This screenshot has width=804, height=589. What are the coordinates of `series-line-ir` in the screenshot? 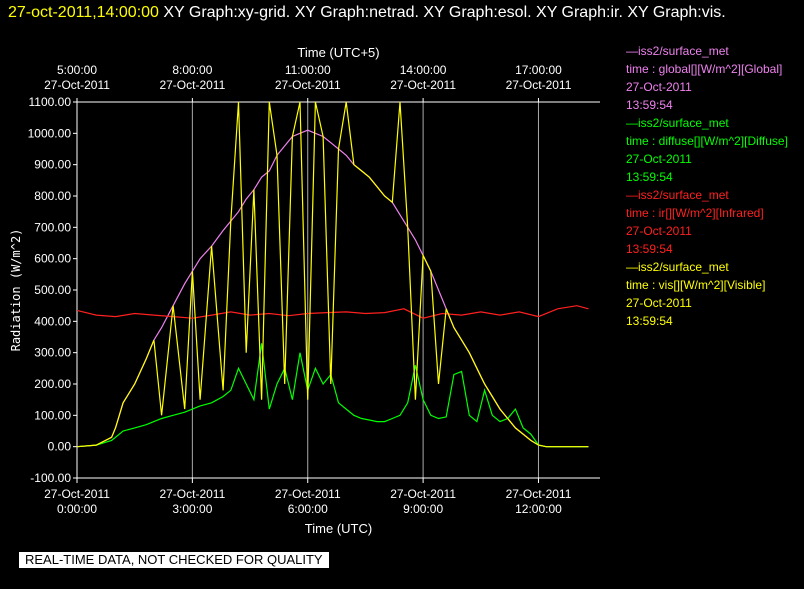 It's located at (332, 312).